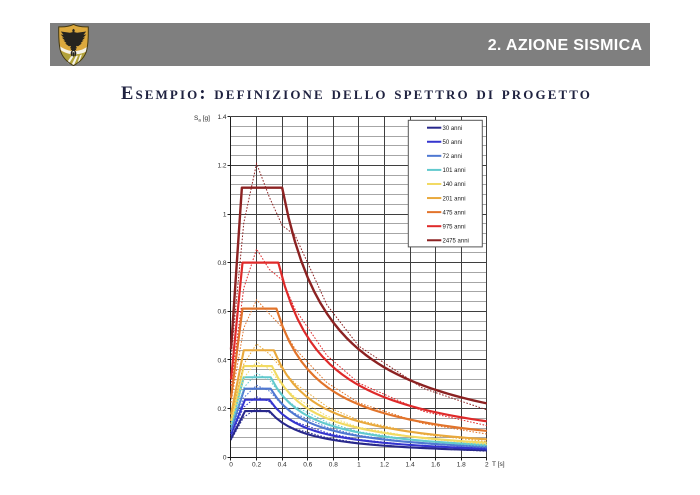 The height and width of the screenshot is (495, 700). What do you see at coordinates (453, 157) in the screenshot?
I see `svg-text: 72 anni` at bounding box center [453, 157].